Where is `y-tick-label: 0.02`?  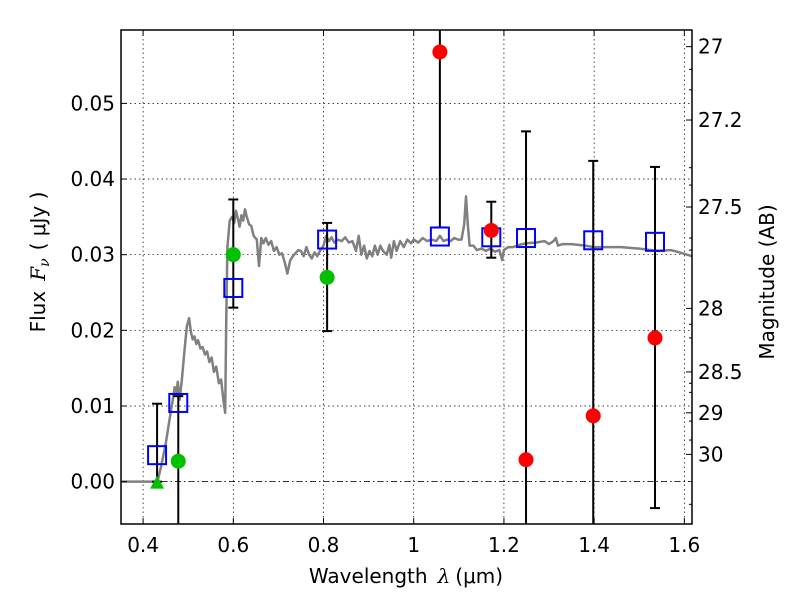 y-tick-label: 0.02 is located at coordinates (92, 330).